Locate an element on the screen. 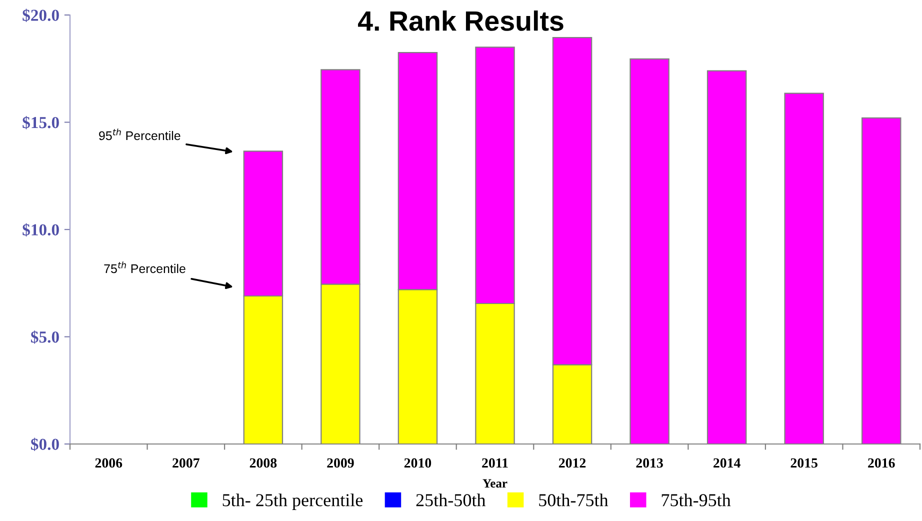 This screenshot has width=922, height=521. annotation: 75$^{th}$ Percentile is located at coordinates (145, 268).